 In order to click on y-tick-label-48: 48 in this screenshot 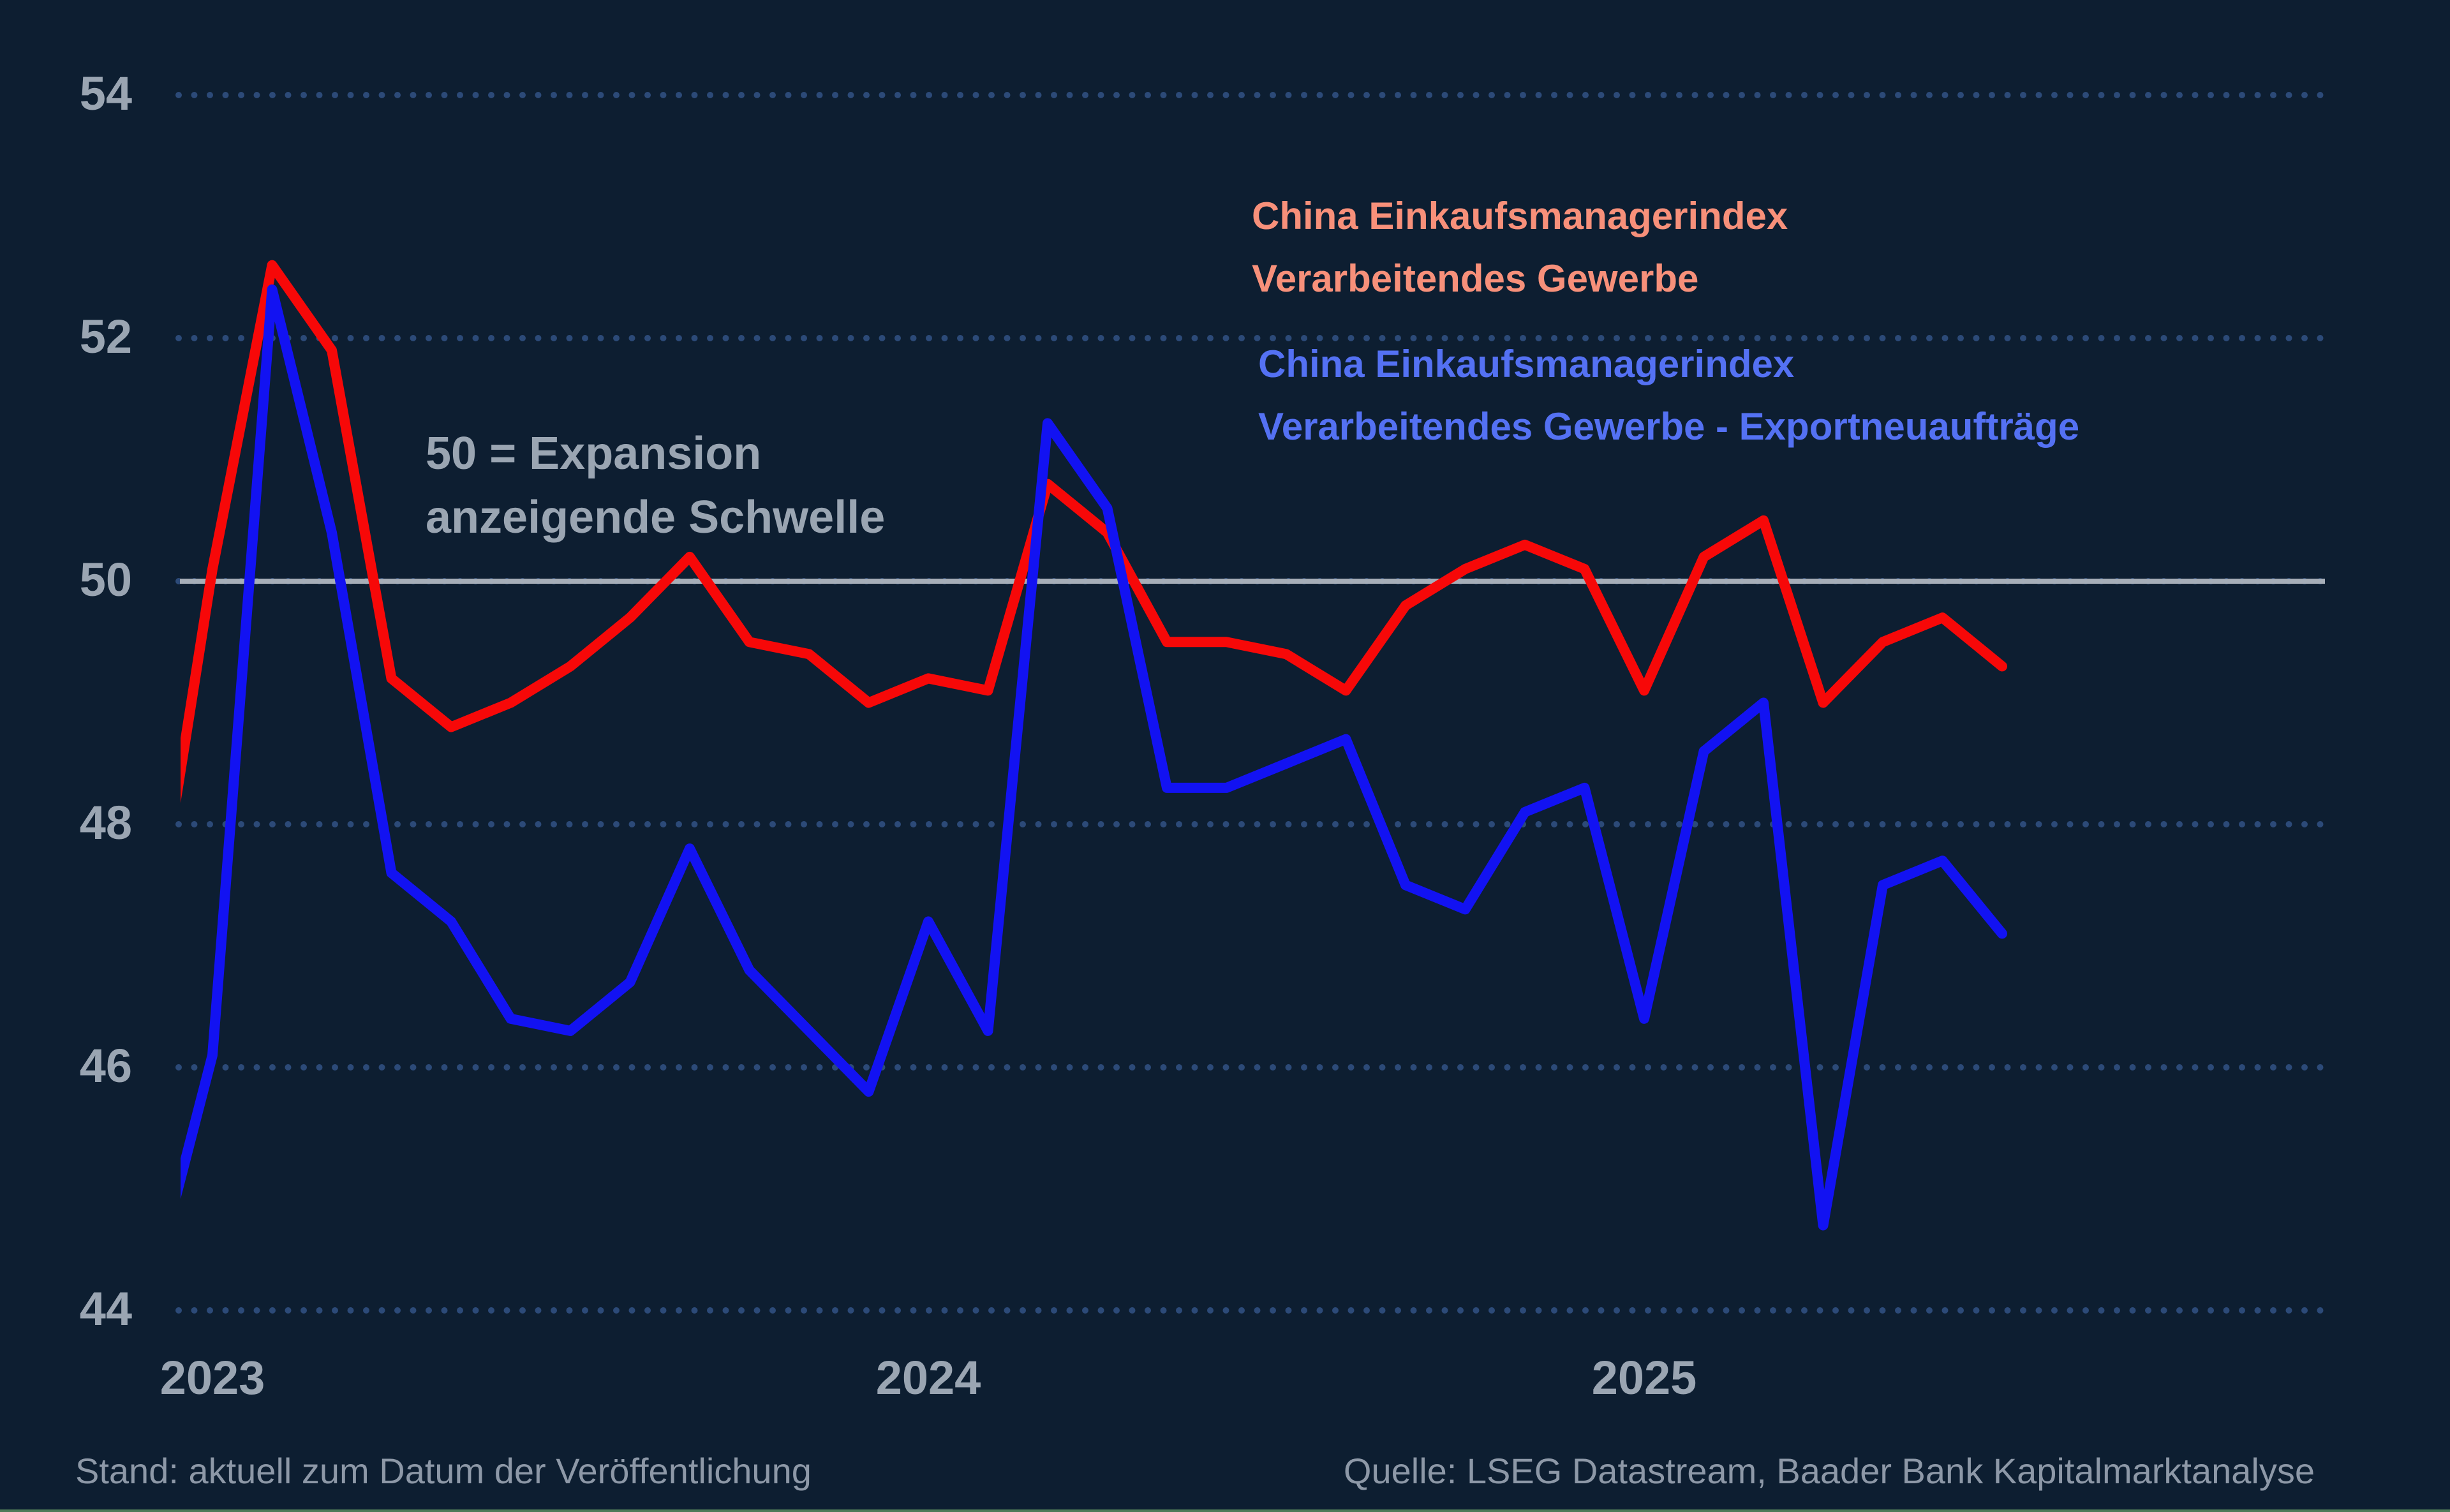, I will do `click(105, 822)`.